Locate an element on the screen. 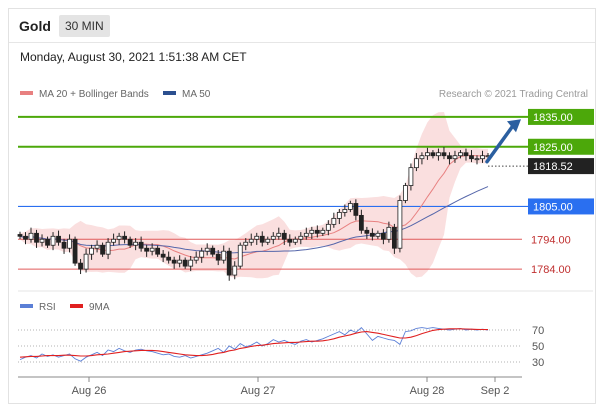 The height and width of the screenshot is (407, 600). chart-datetime: Monday, August 30, 2021 1:51:38 AM CET is located at coordinates (133, 57).